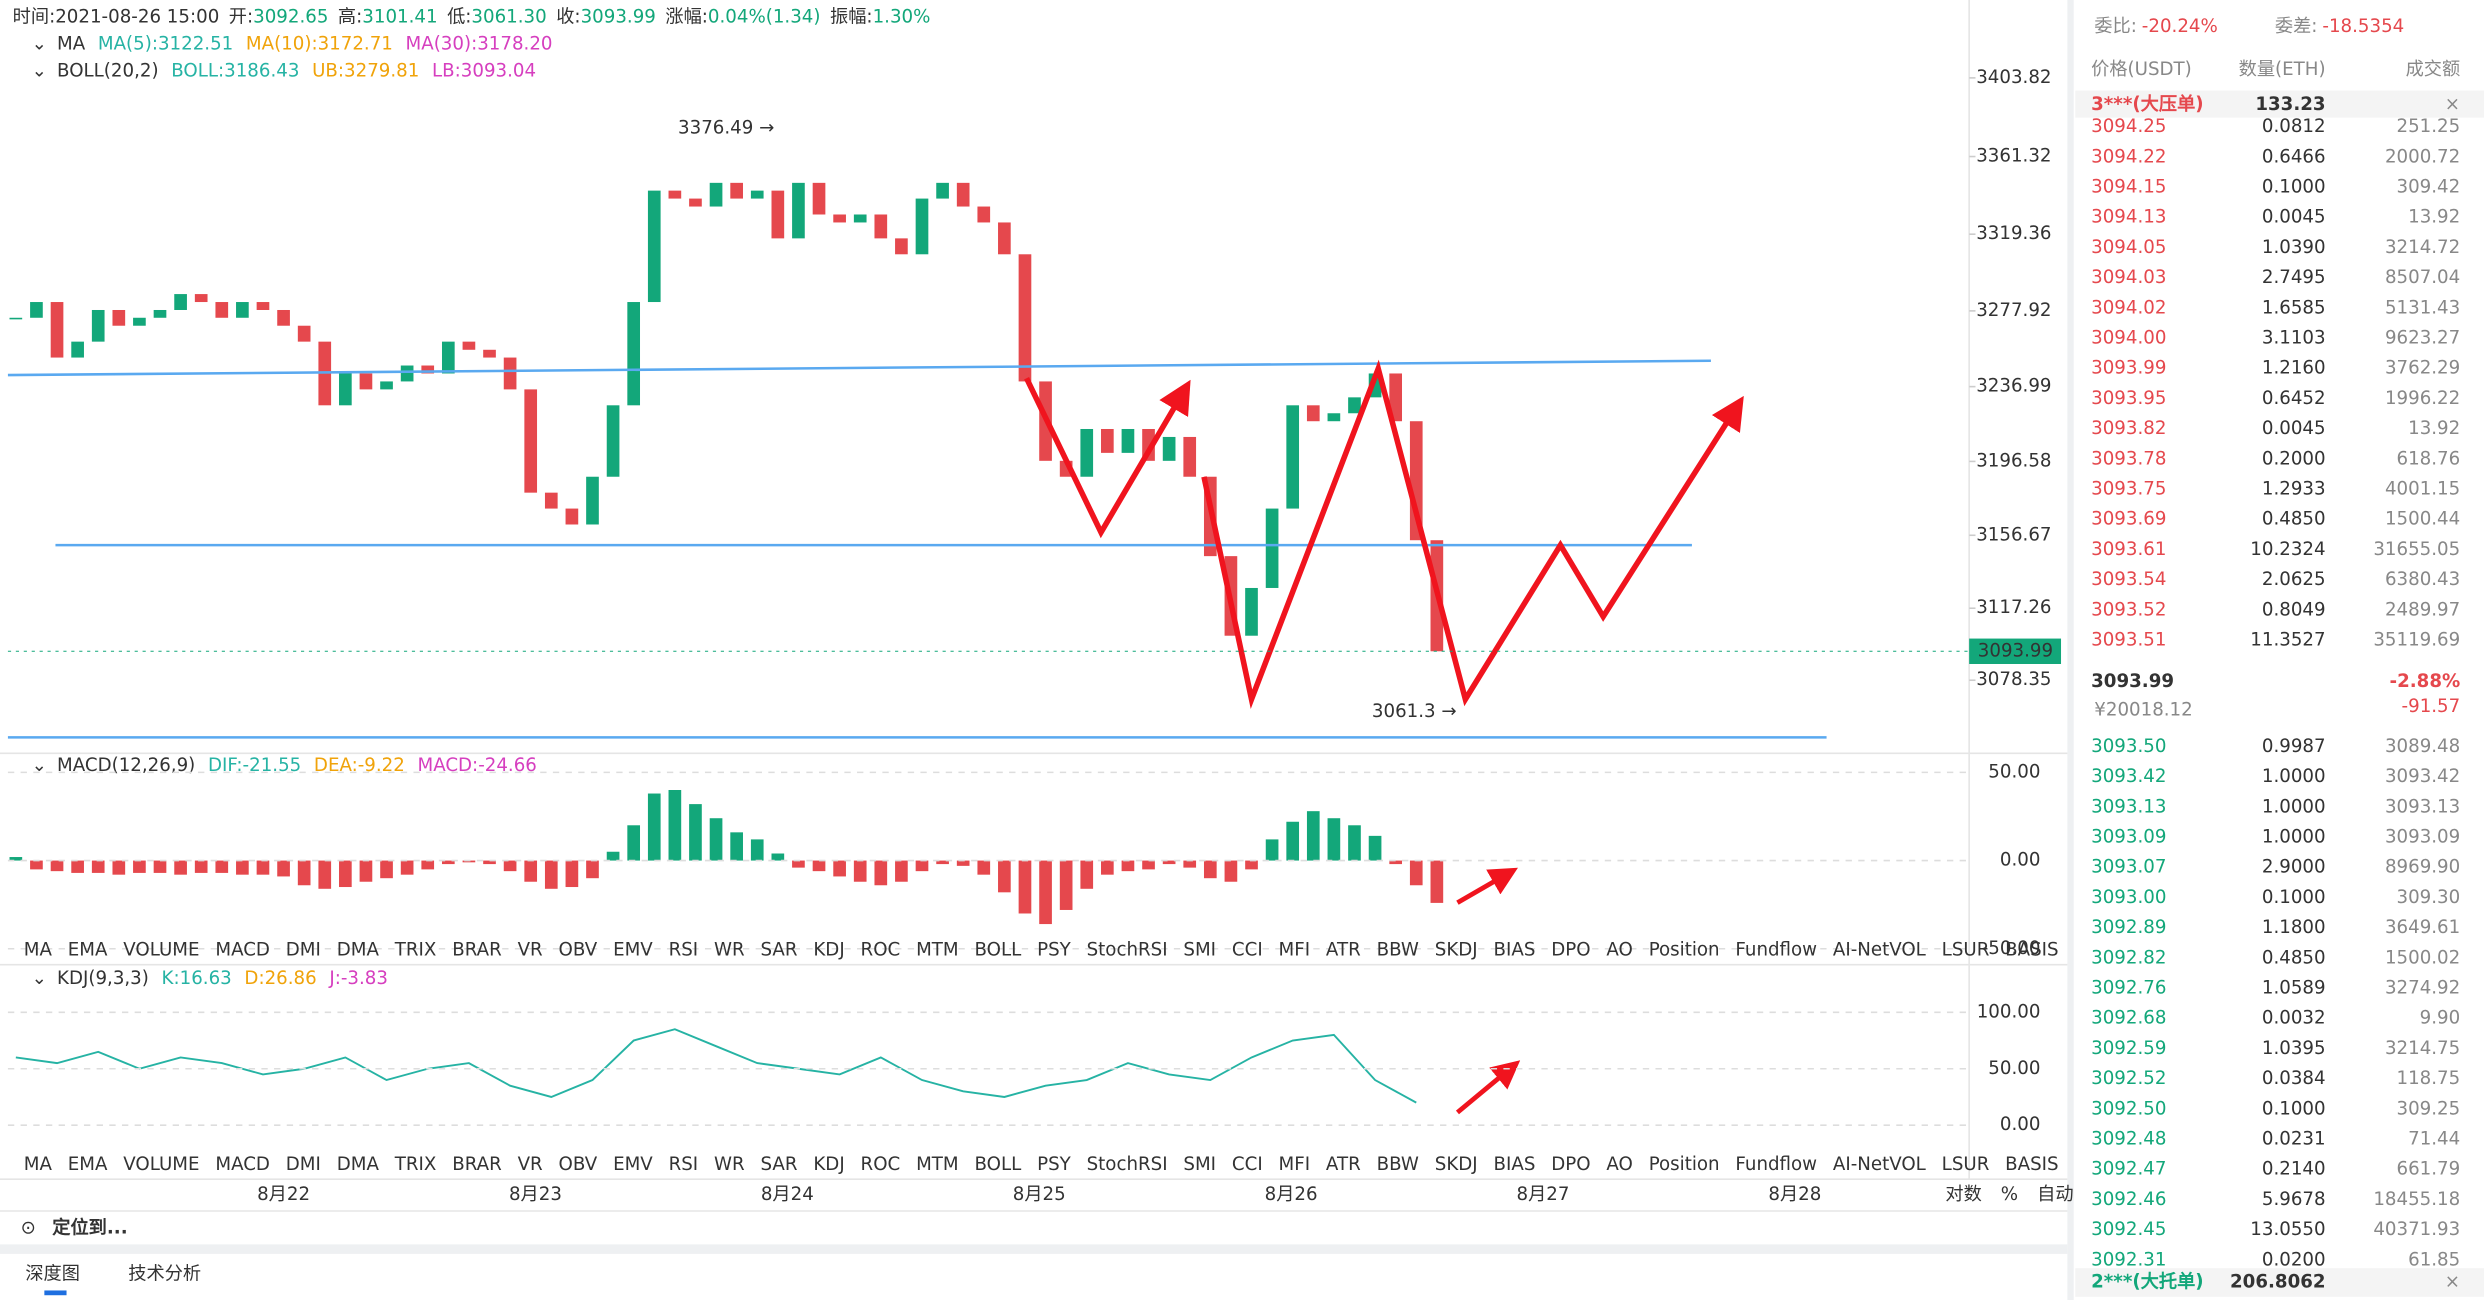  What do you see at coordinates (2128, 1169) in the screenshot?
I see `book-price: 3092.47` at bounding box center [2128, 1169].